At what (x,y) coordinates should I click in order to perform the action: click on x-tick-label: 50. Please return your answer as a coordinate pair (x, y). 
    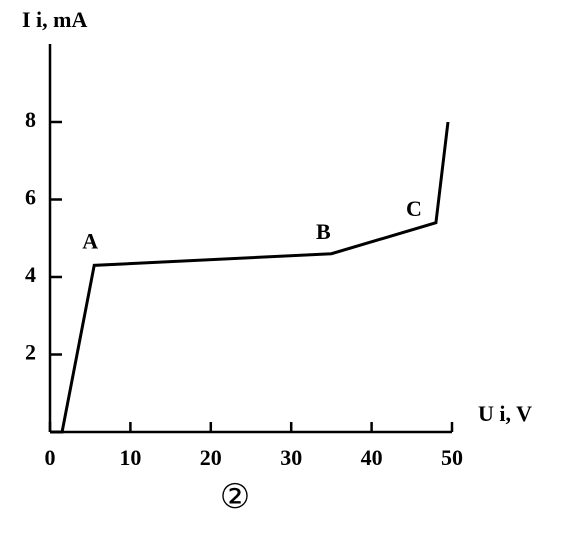
    Looking at the image, I should click on (452, 457).